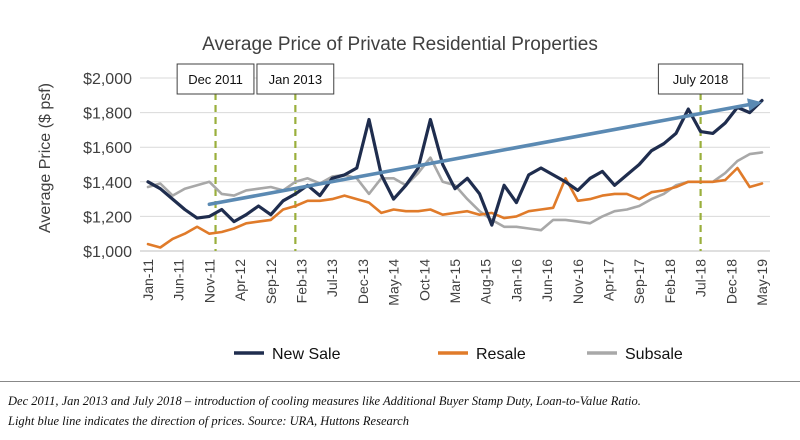 This screenshot has height=440, width=800. I want to click on x-tick-label: Jul-18, so click(701, 278).